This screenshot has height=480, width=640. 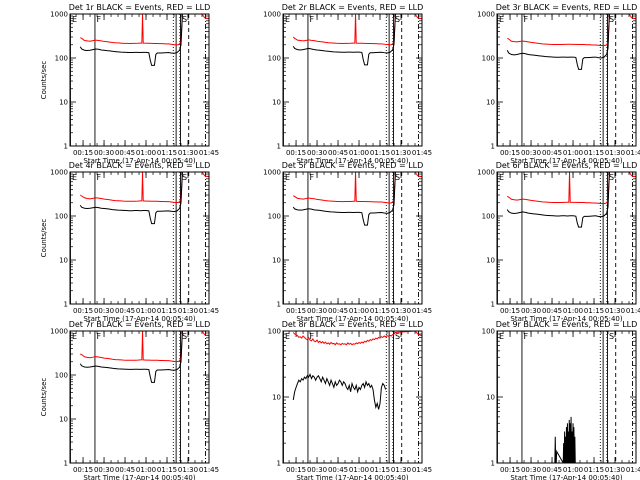 I want to click on chart-title: Det 2r BLACK = Events, RED = LLD, so click(x=353, y=7).